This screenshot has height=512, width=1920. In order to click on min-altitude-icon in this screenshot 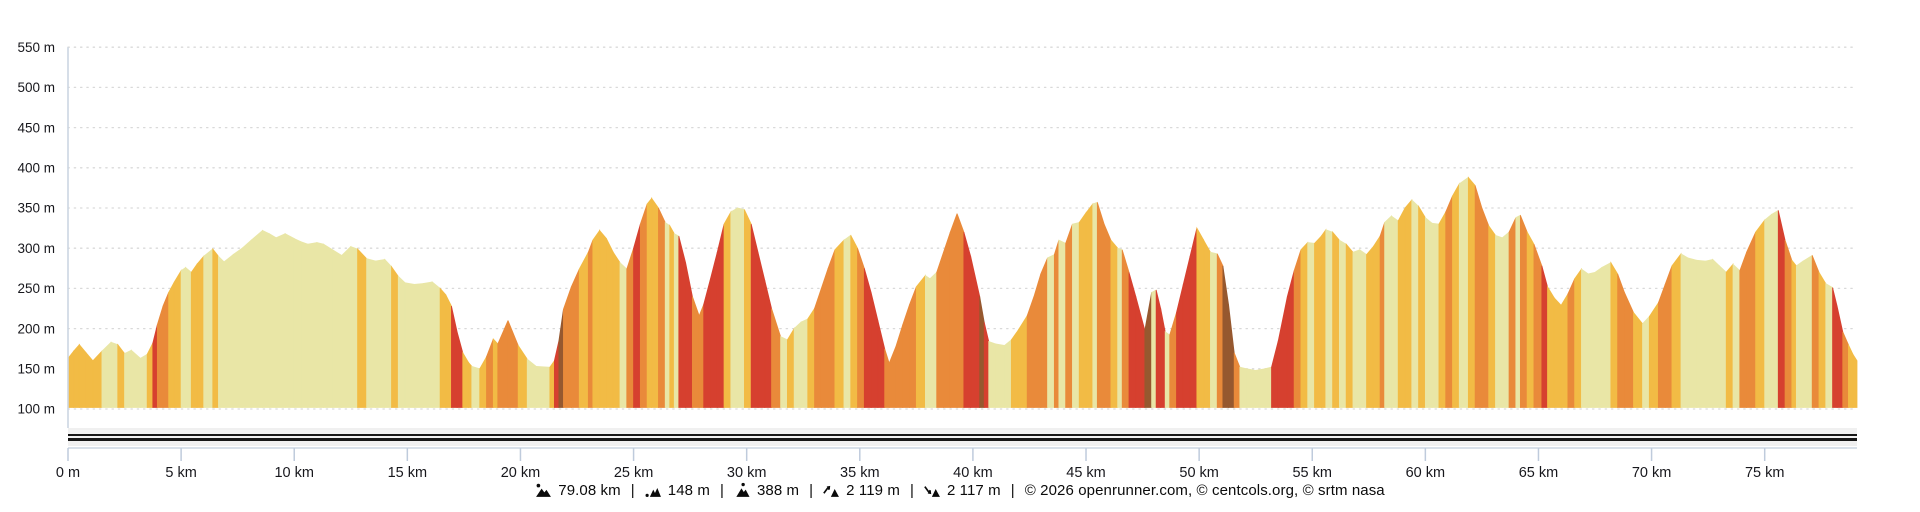, I will do `click(653, 492)`.